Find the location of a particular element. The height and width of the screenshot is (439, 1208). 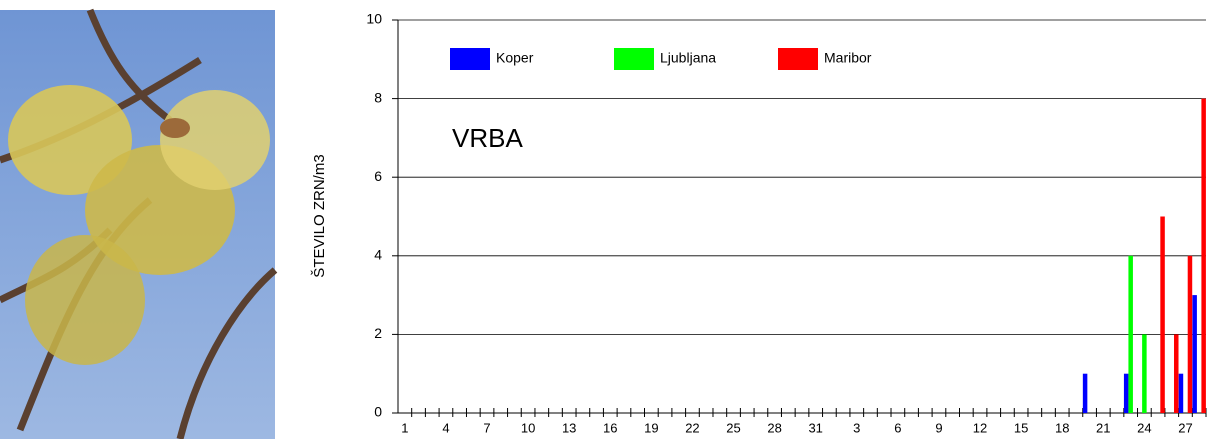

y-axis-label: ŠTEVILO ZRN/m3 is located at coordinates (319, 215).